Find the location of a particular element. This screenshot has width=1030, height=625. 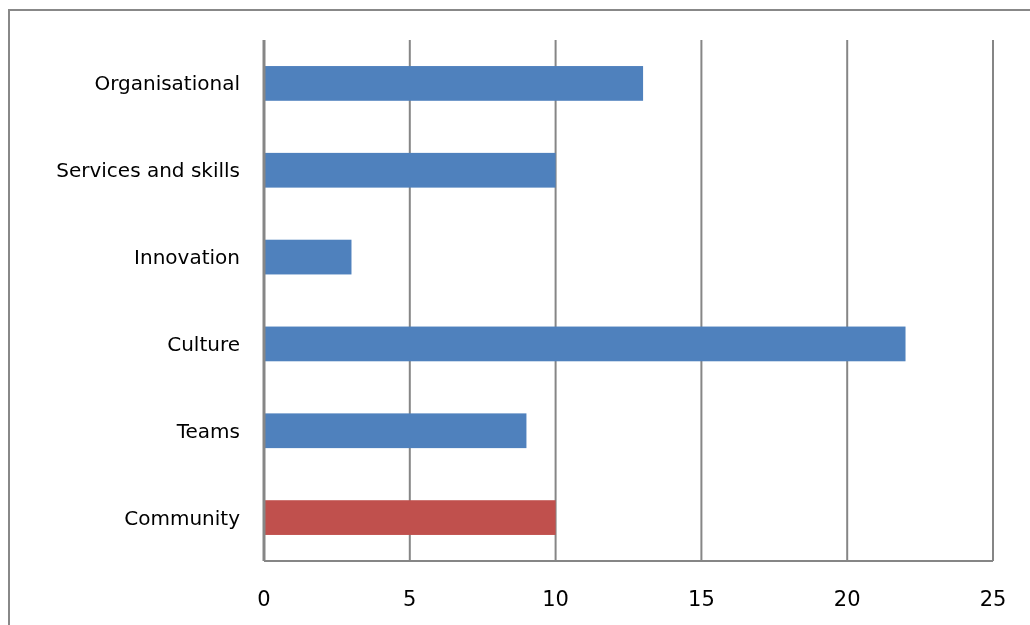

y-tick-label: Teams is located at coordinates (207, 430).